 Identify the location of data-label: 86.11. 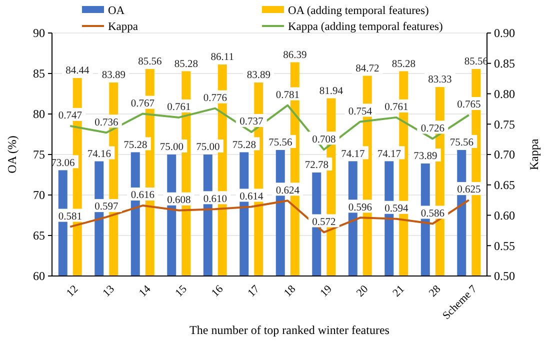
(222, 58).